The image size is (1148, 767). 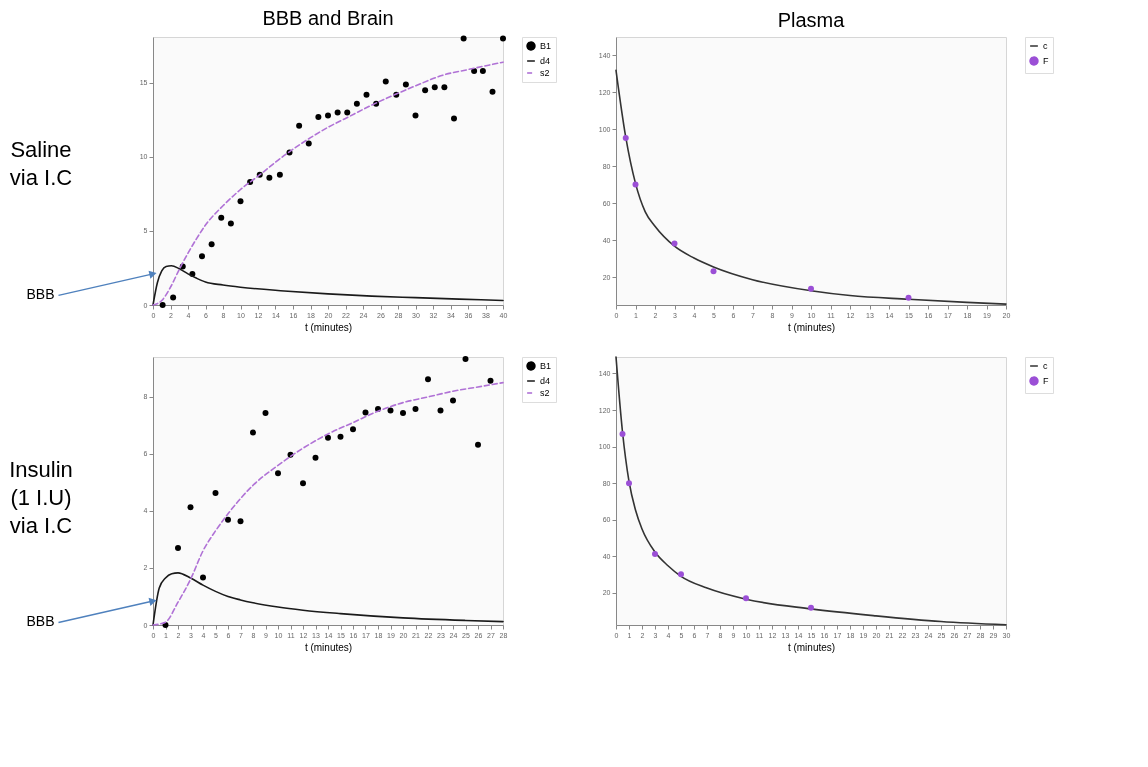 I want to click on chart-title: BBB and Brain, so click(x=328, y=18).